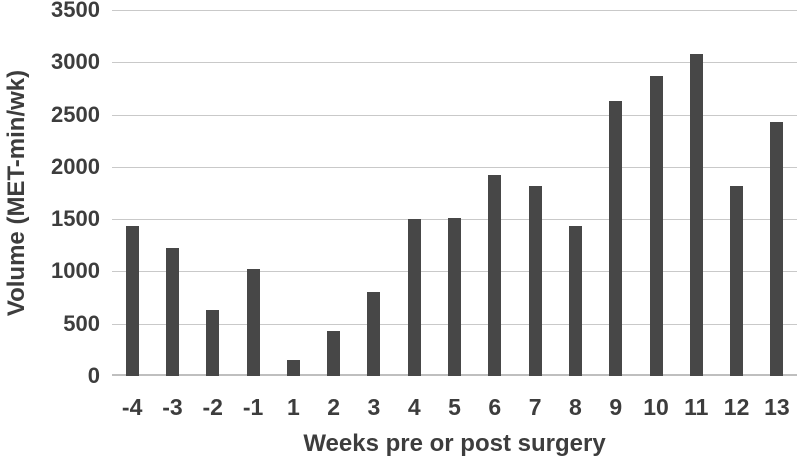 This screenshot has height=465, width=800. What do you see at coordinates (212, 407) in the screenshot?
I see `x-tick-label: -2` at bounding box center [212, 407].